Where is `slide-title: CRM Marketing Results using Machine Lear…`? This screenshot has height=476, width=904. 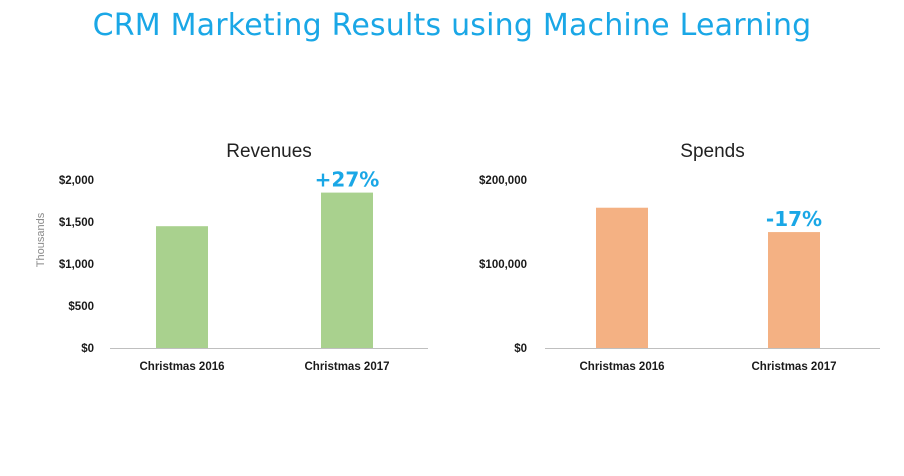 slide-title: CRM Marketing Results using Machine Lear… is located at coordinates (452, 25).